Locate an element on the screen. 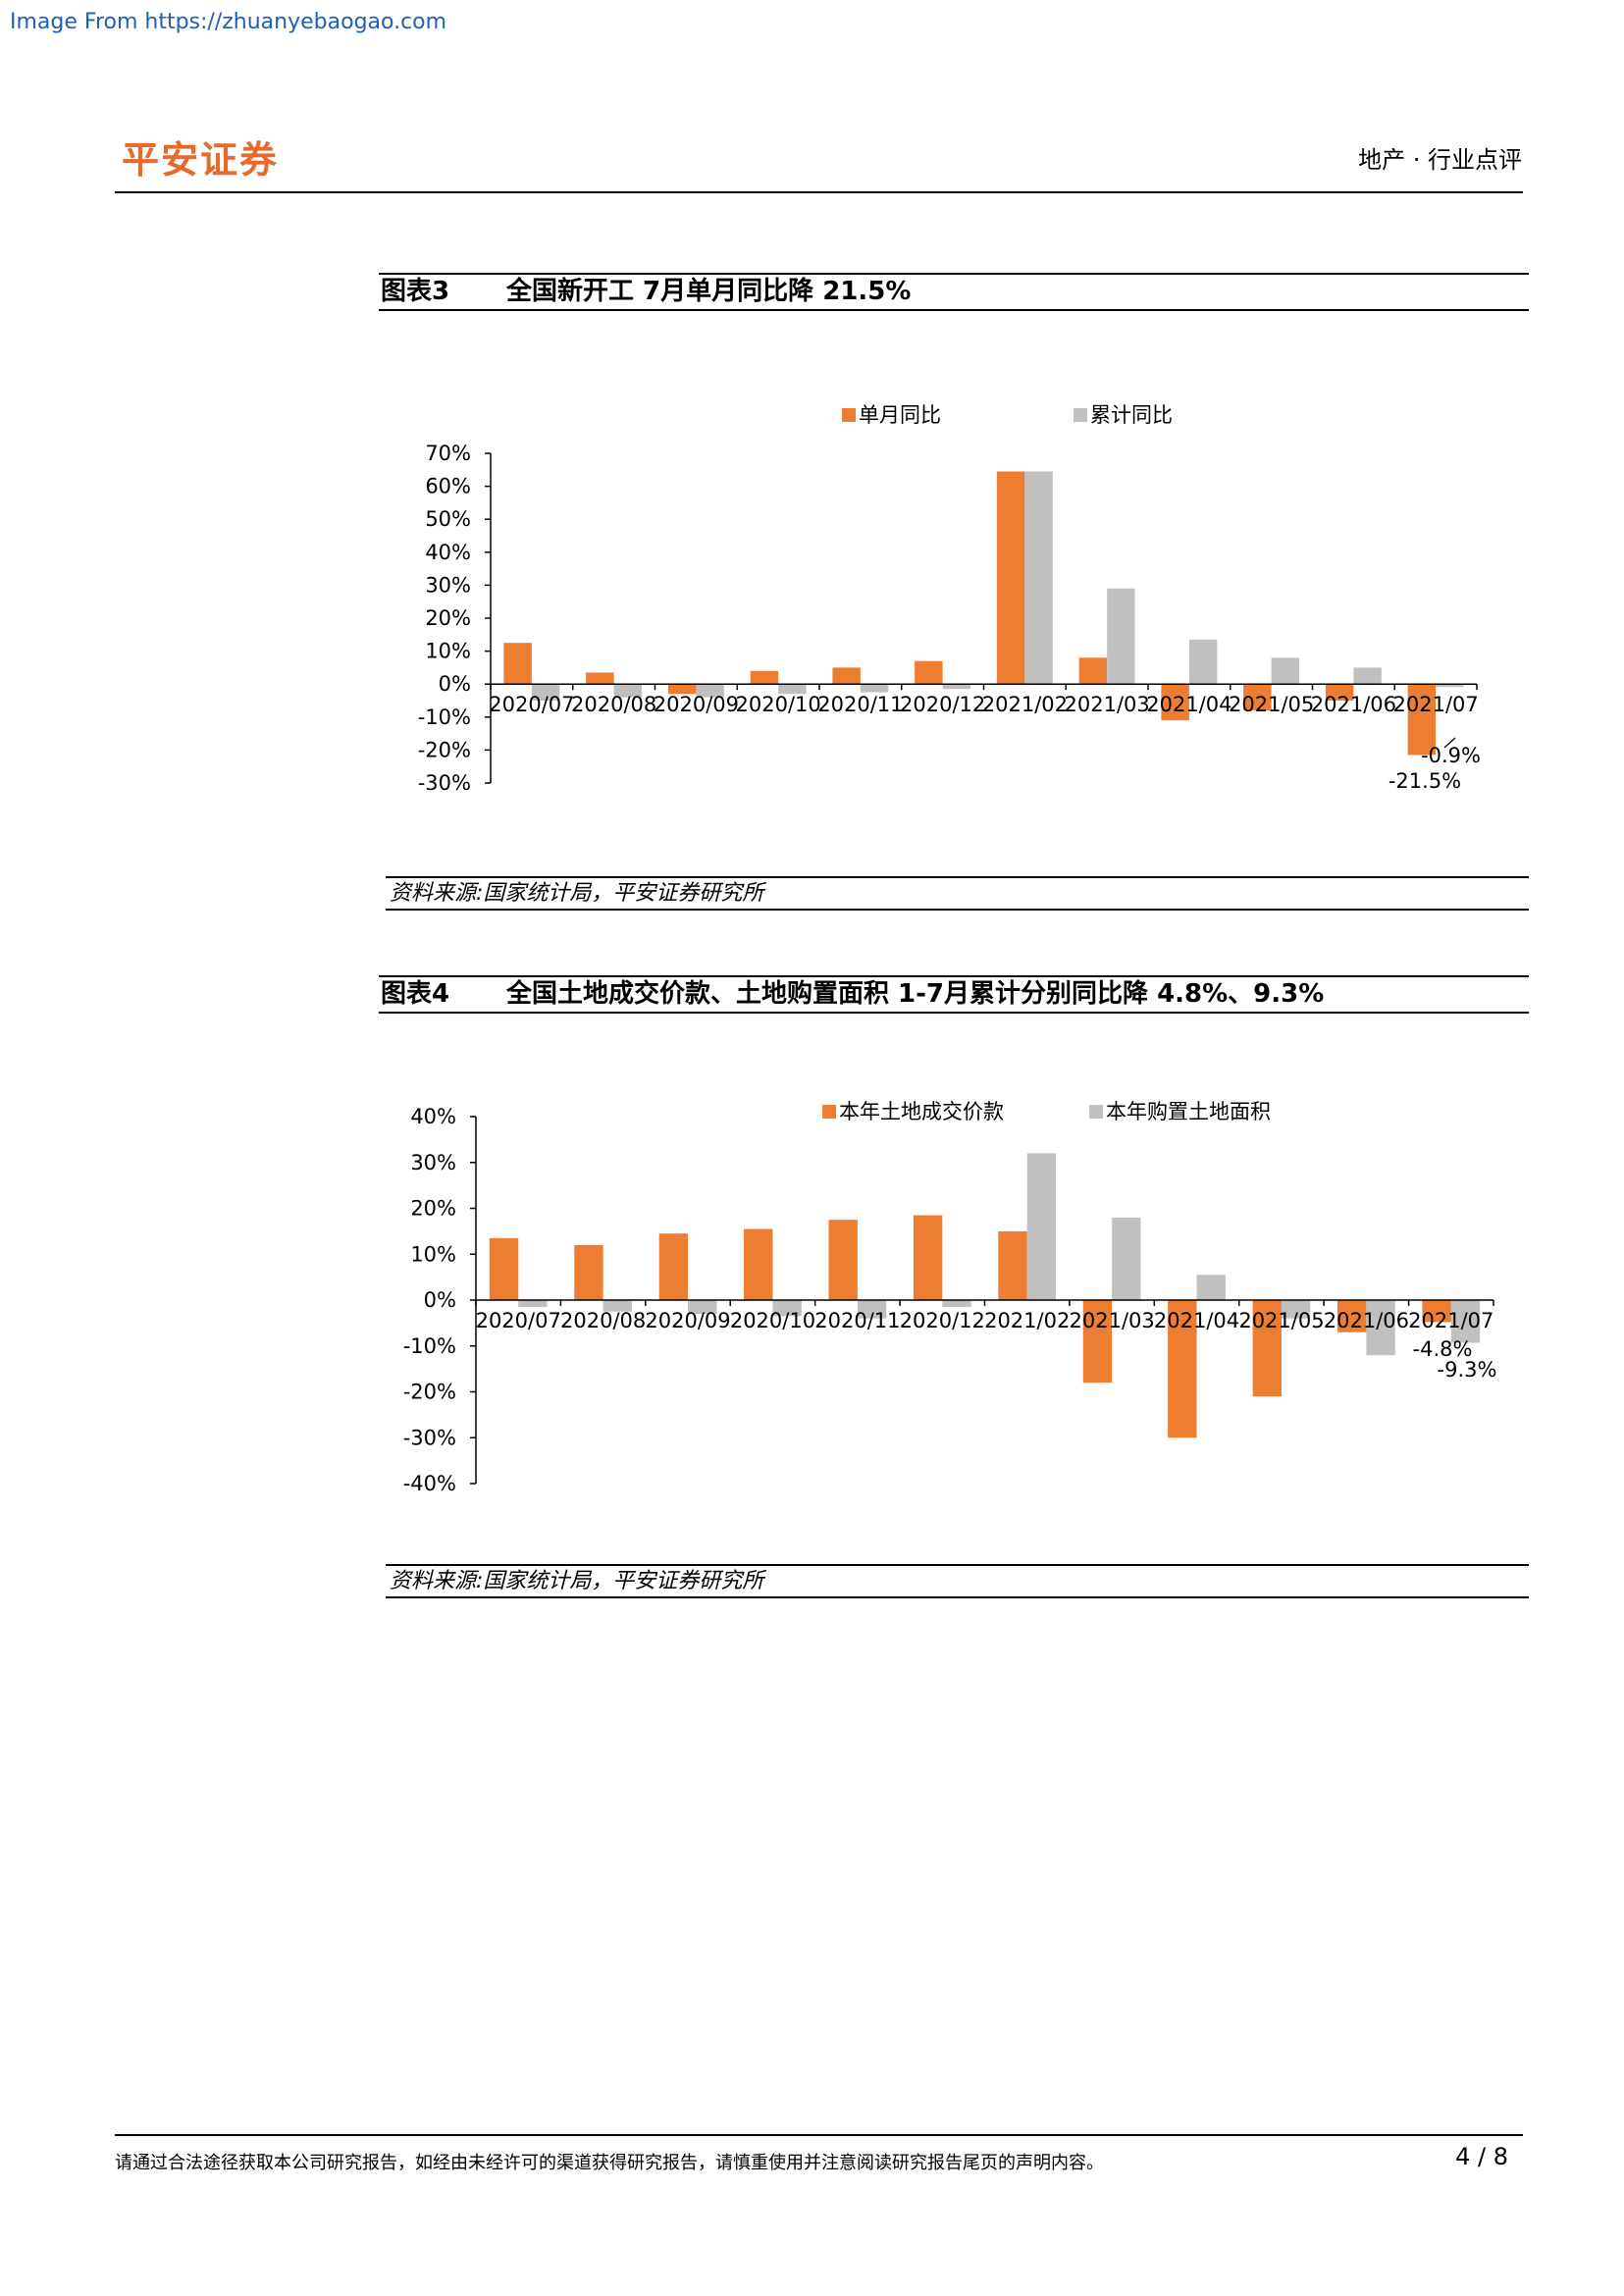  figure-number: 图表3 is located at coordinates (415, 291).